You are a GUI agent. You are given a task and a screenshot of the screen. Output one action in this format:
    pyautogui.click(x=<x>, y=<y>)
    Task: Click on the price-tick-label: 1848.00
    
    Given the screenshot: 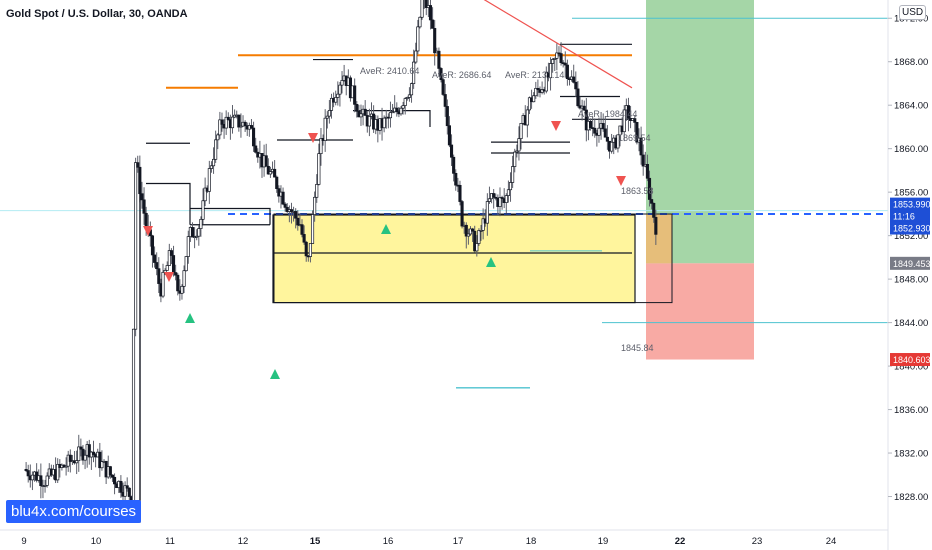 What is the action you would take?
    pyautogui.click(x=911, y=280)
    